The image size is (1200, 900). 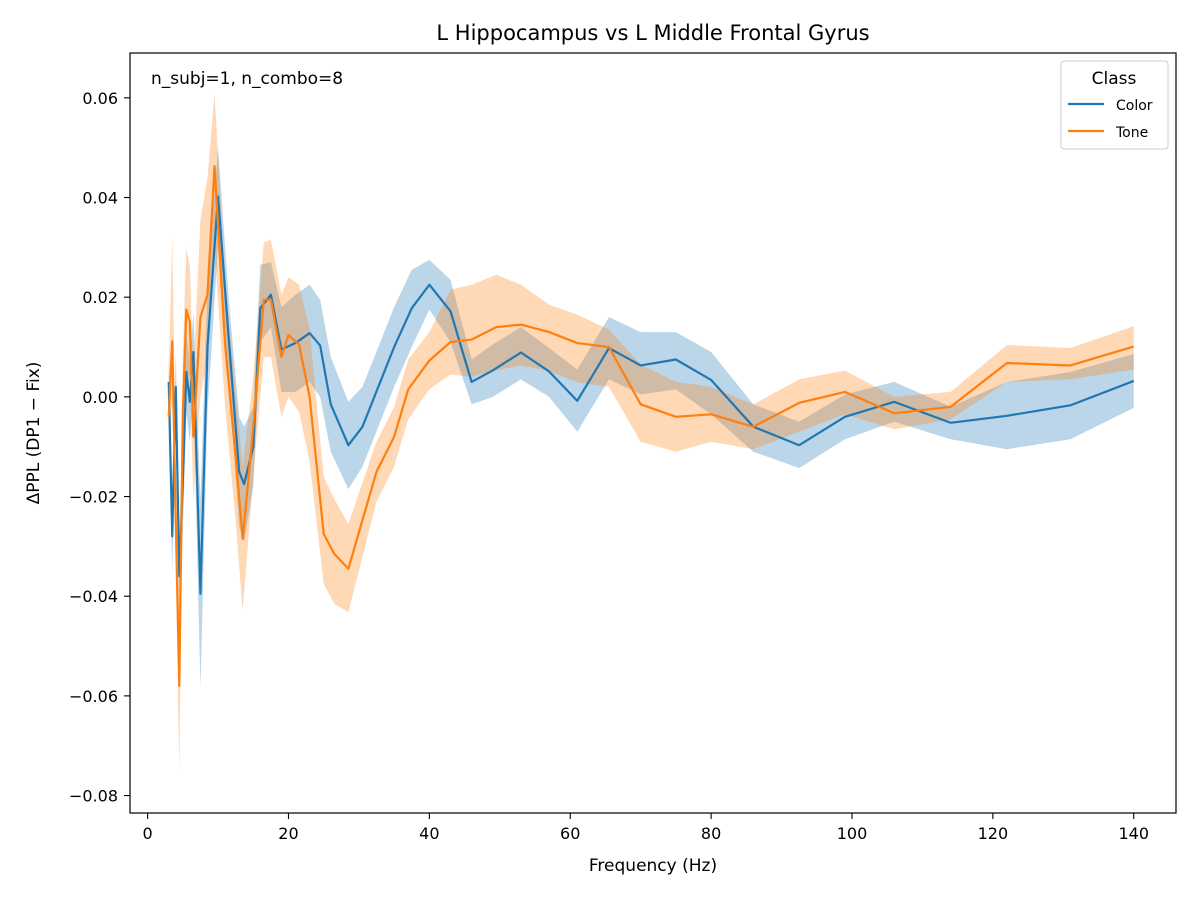 What do you see at coordinates (100, 198) in the screenshot?
I see `y-tick-label: 0.04` at bounding box center [100, 198].